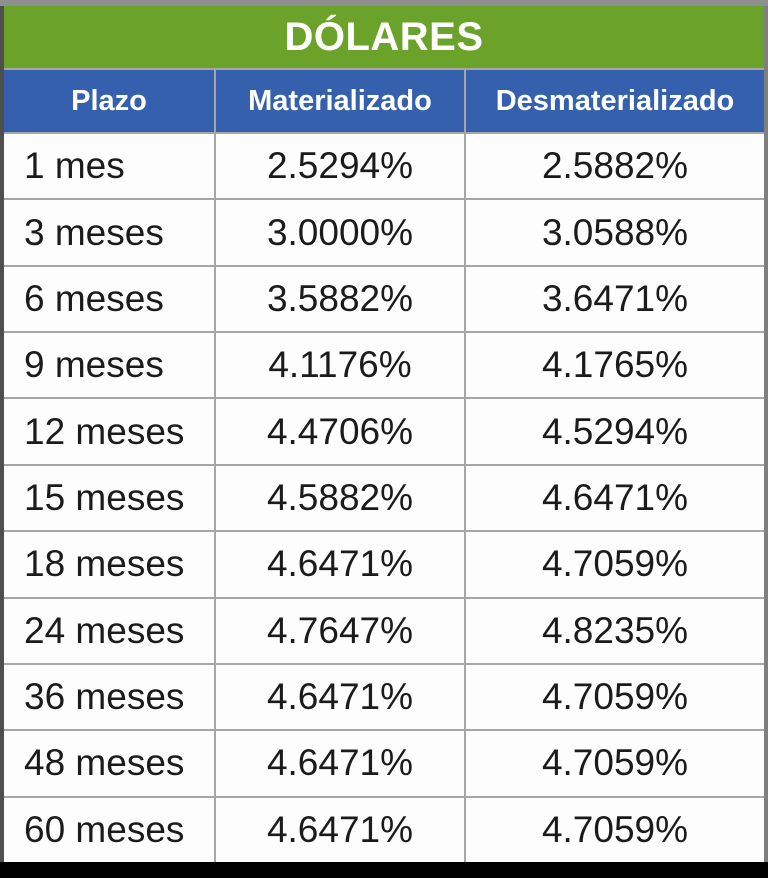 This screenshot has height=878, width=768. Describe the element at coordinates (109, 697) in the screenshot. I see `plazo-cell: 36 meses` at that location.